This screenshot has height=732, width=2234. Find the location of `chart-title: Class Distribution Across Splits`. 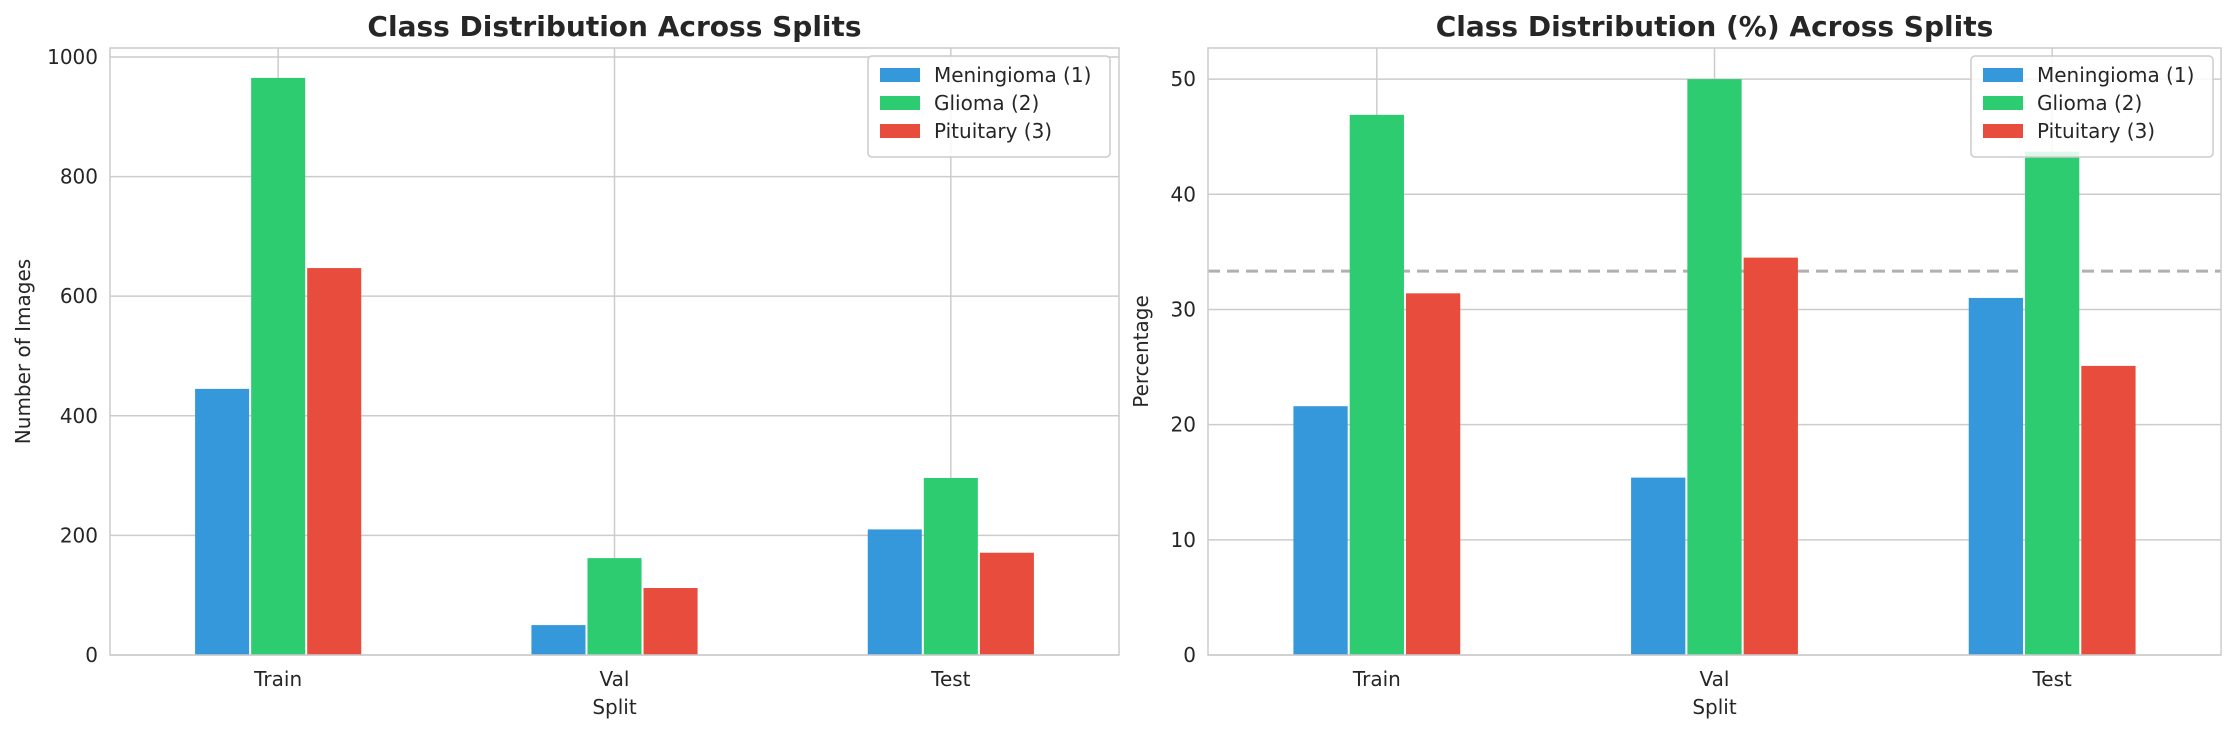

chart-title: Class Distribution Across Splits is located at coordinates (614, 26).